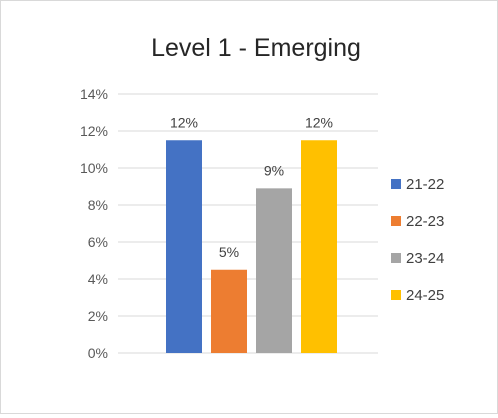  Describe the element at coordinates (417, 240) in the screenshot. I see `legend: 21-22 22-23 23-24 24-25` at that location.